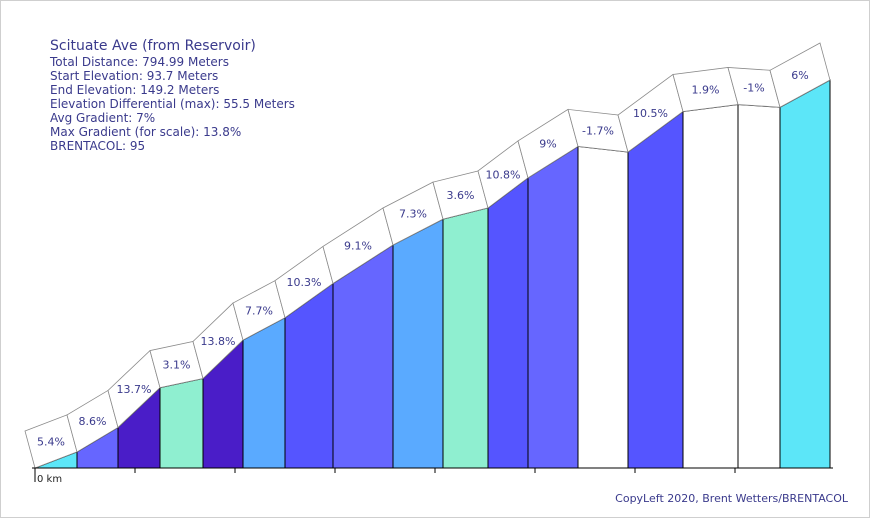  I want to click on grade-label-band, so click(800, 75).